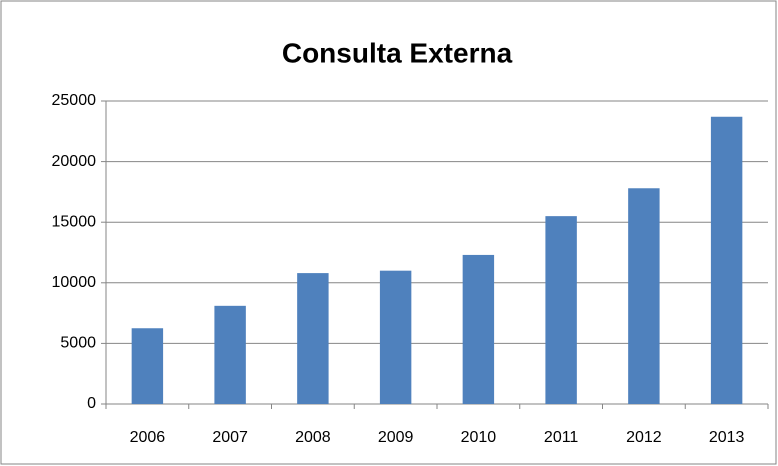 The width and height of the screenshot is (778, 466). I want to click on x-tick-label: 2007, so click(230, 437).